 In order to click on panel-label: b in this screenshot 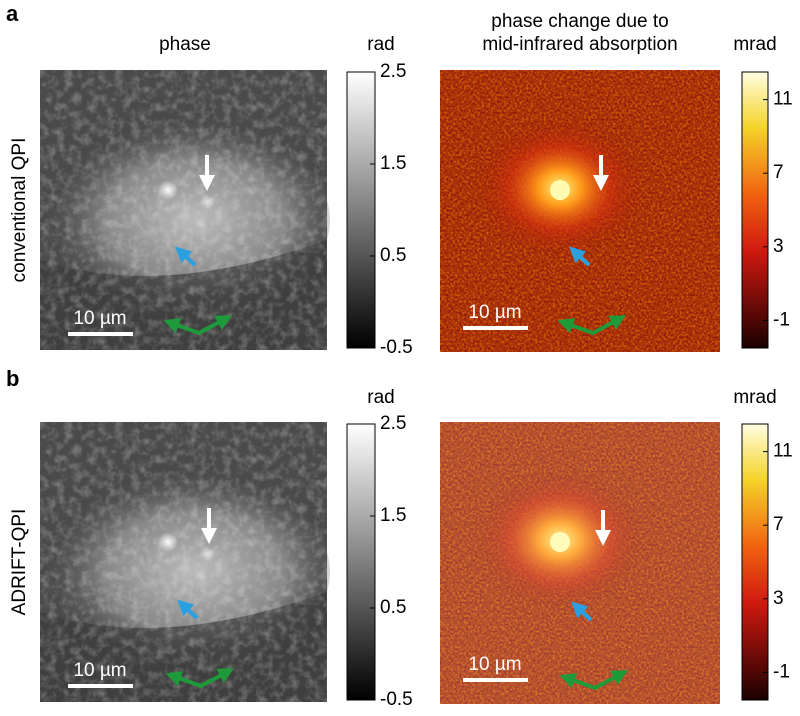, I will do `click(12, 378)`.